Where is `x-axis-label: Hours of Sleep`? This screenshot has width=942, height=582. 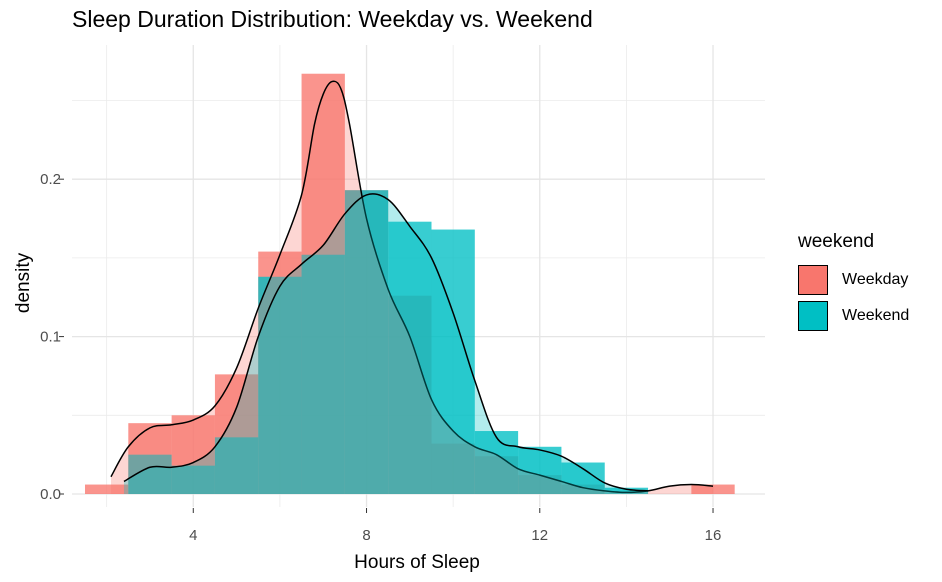 x-axis-label: Hours of Sleep is located at coordinates (417, 562).